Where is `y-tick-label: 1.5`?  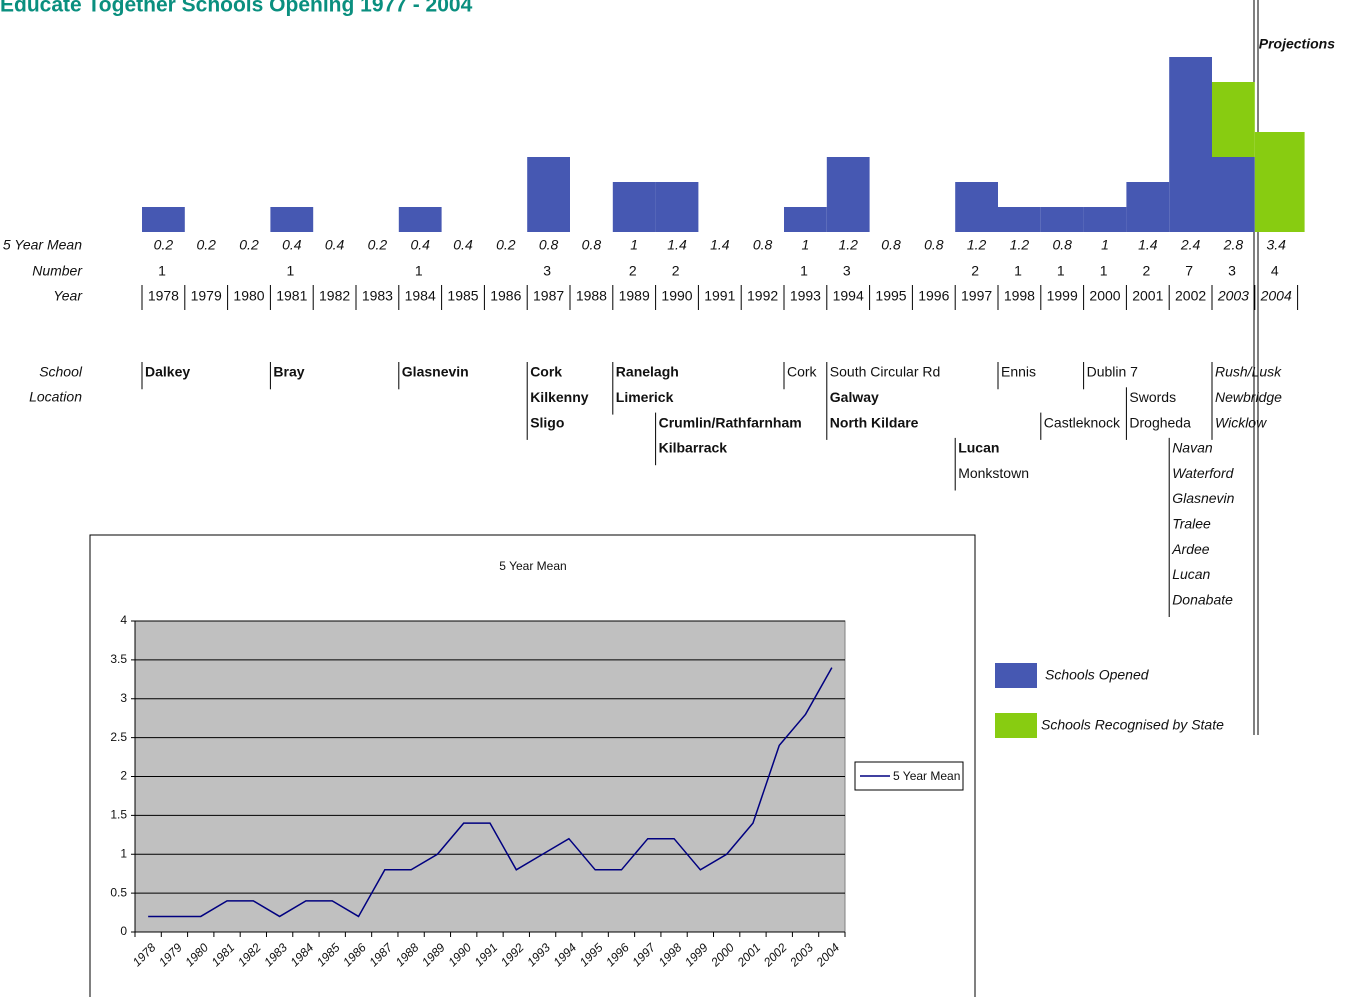
y-tick-label: 1.5 is located at coordinates (118, 815).